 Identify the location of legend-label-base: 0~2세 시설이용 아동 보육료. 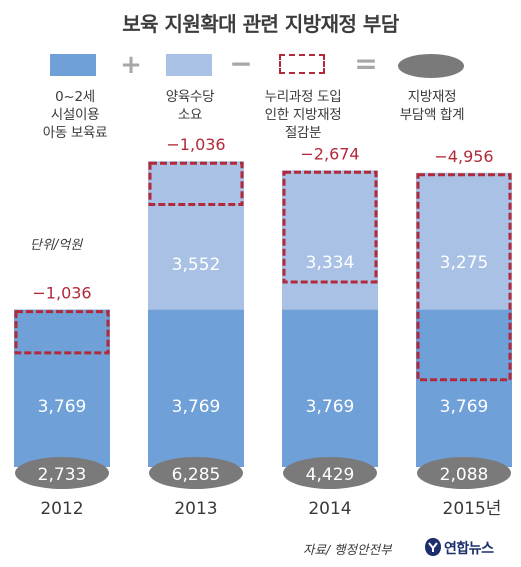
(75, 115).